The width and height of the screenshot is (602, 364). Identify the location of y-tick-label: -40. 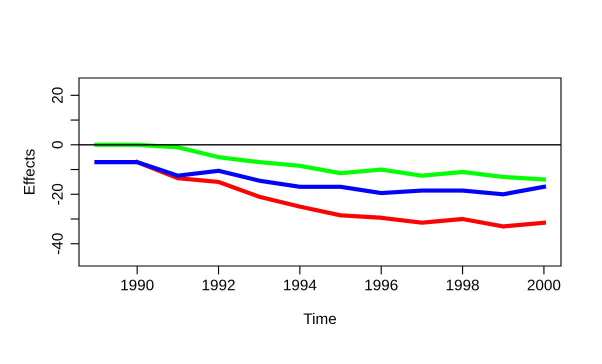
(57, 243).